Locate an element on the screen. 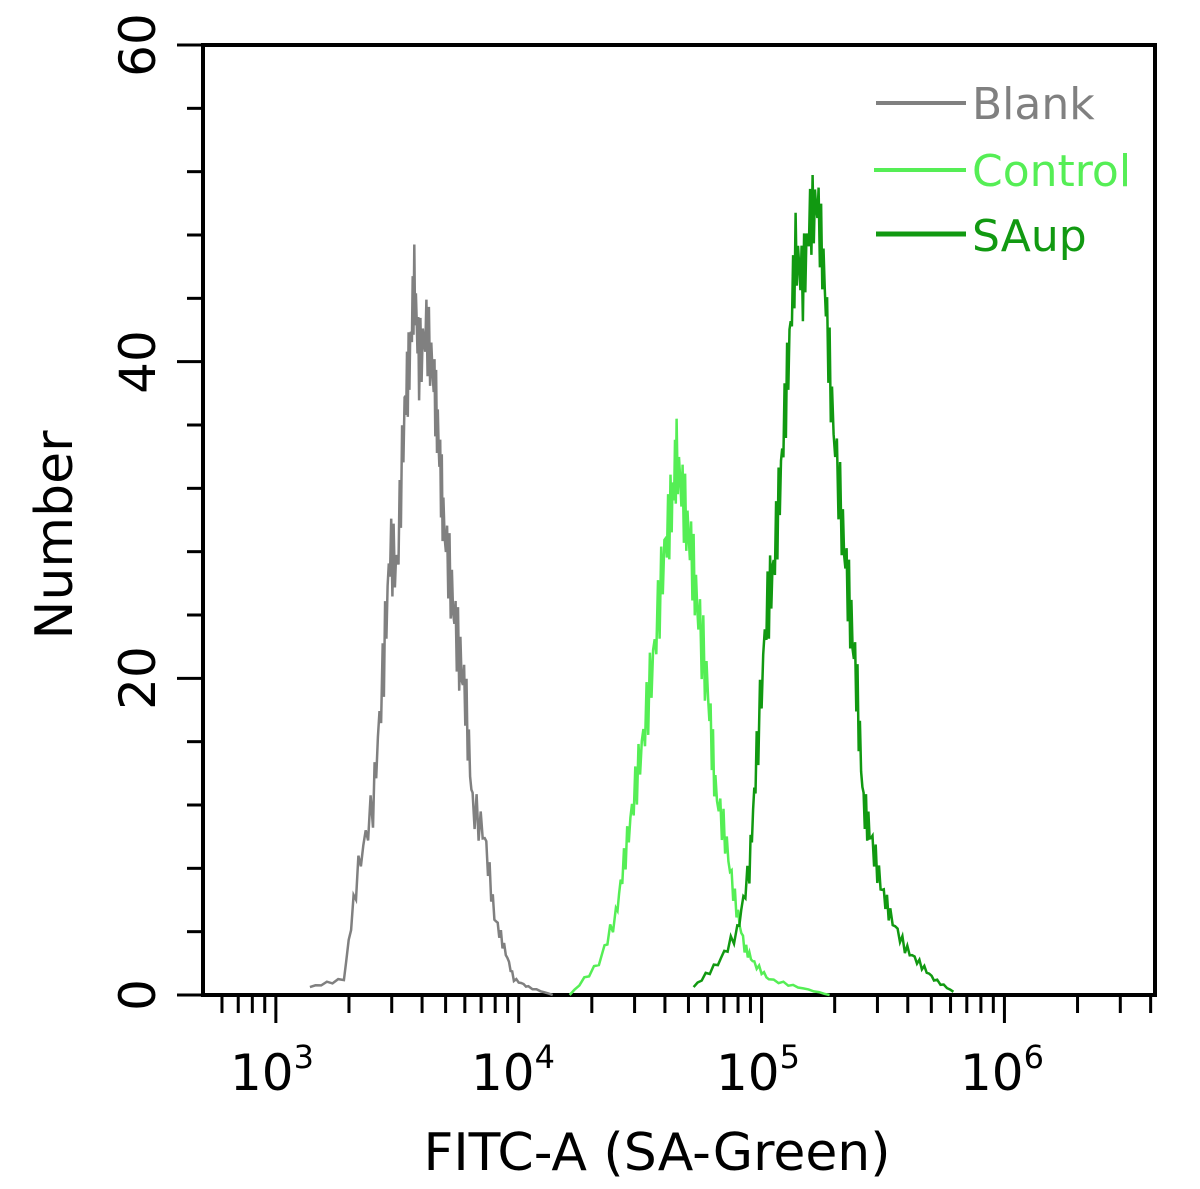 This screenshot has width=1200, height=1189. x-tick-labels: 103 104 105 106 is located at coordinates (637, 1070).